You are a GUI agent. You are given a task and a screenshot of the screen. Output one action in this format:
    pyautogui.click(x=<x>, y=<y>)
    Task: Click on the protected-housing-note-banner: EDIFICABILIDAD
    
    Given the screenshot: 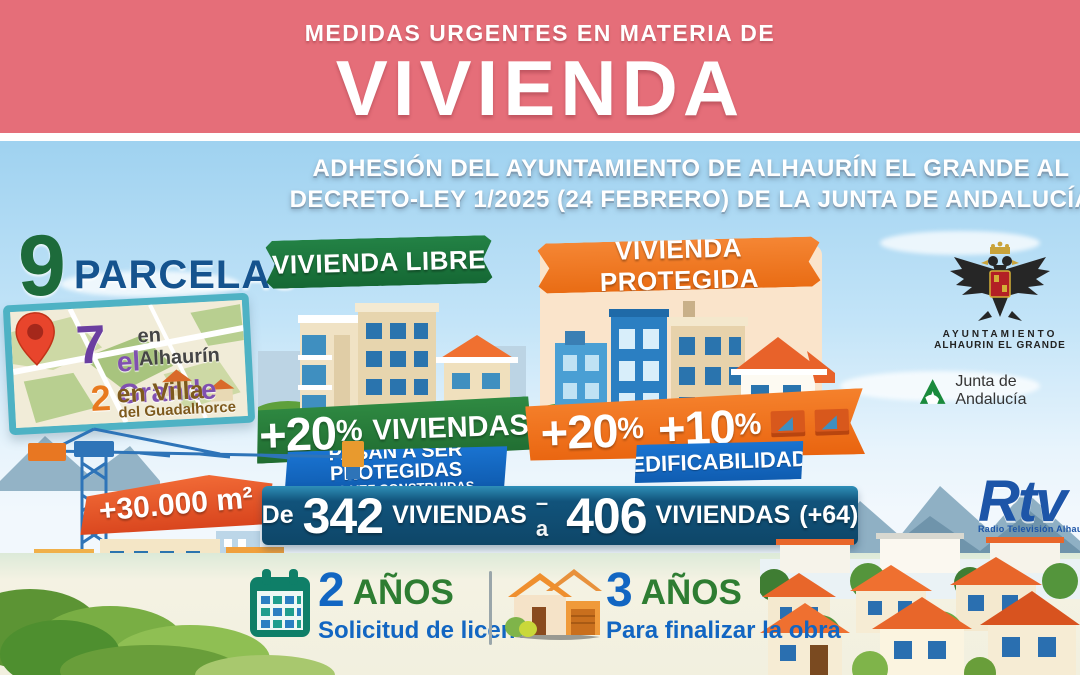 What is the action you would take?
    pyautogui.click(x=718, y=462)
    